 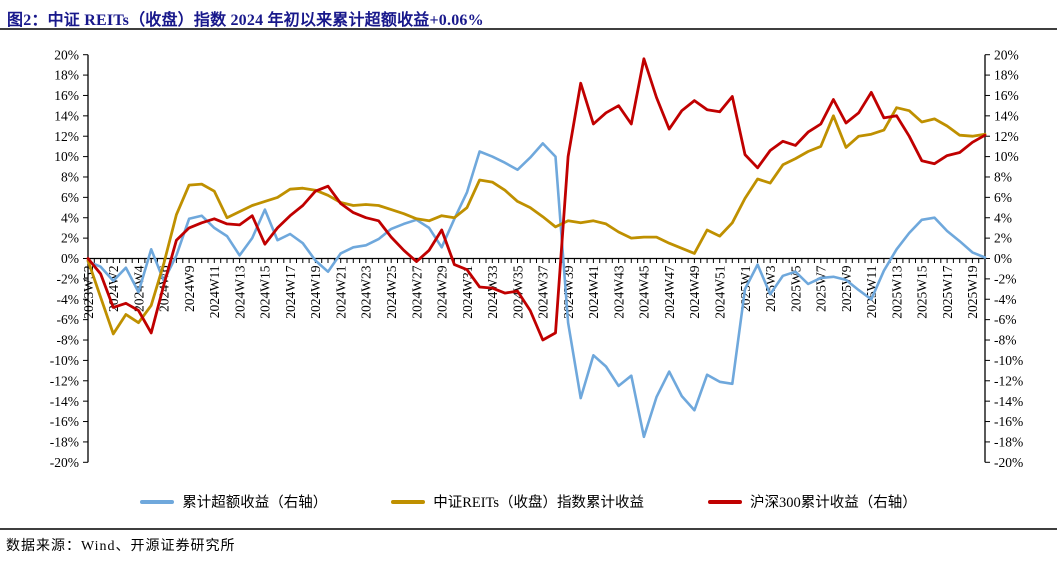 I want to click on svg-text: 2023W52, so click(x=88, y=292).